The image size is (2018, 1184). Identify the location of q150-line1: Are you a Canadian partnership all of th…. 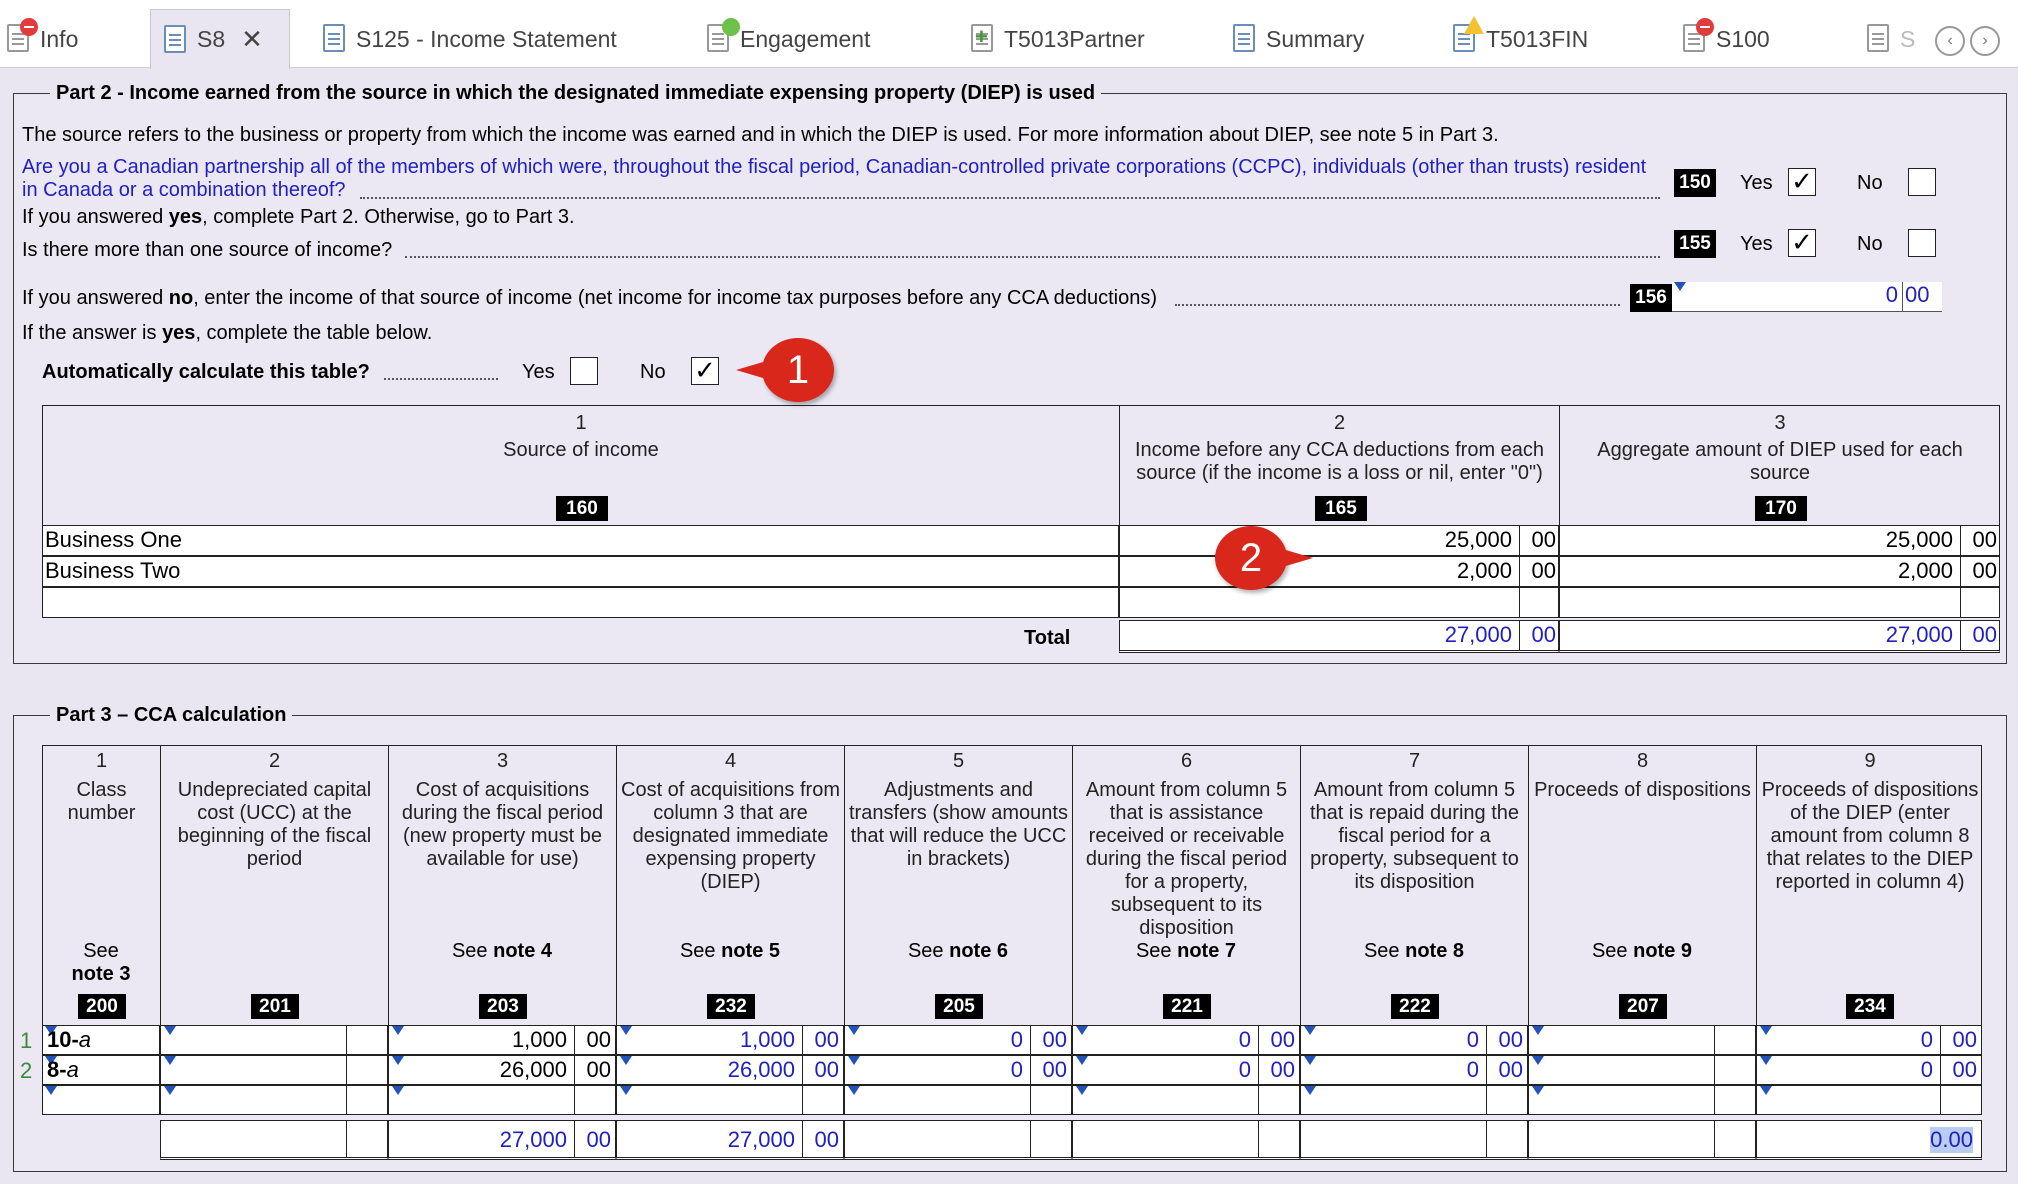
(834, 167).